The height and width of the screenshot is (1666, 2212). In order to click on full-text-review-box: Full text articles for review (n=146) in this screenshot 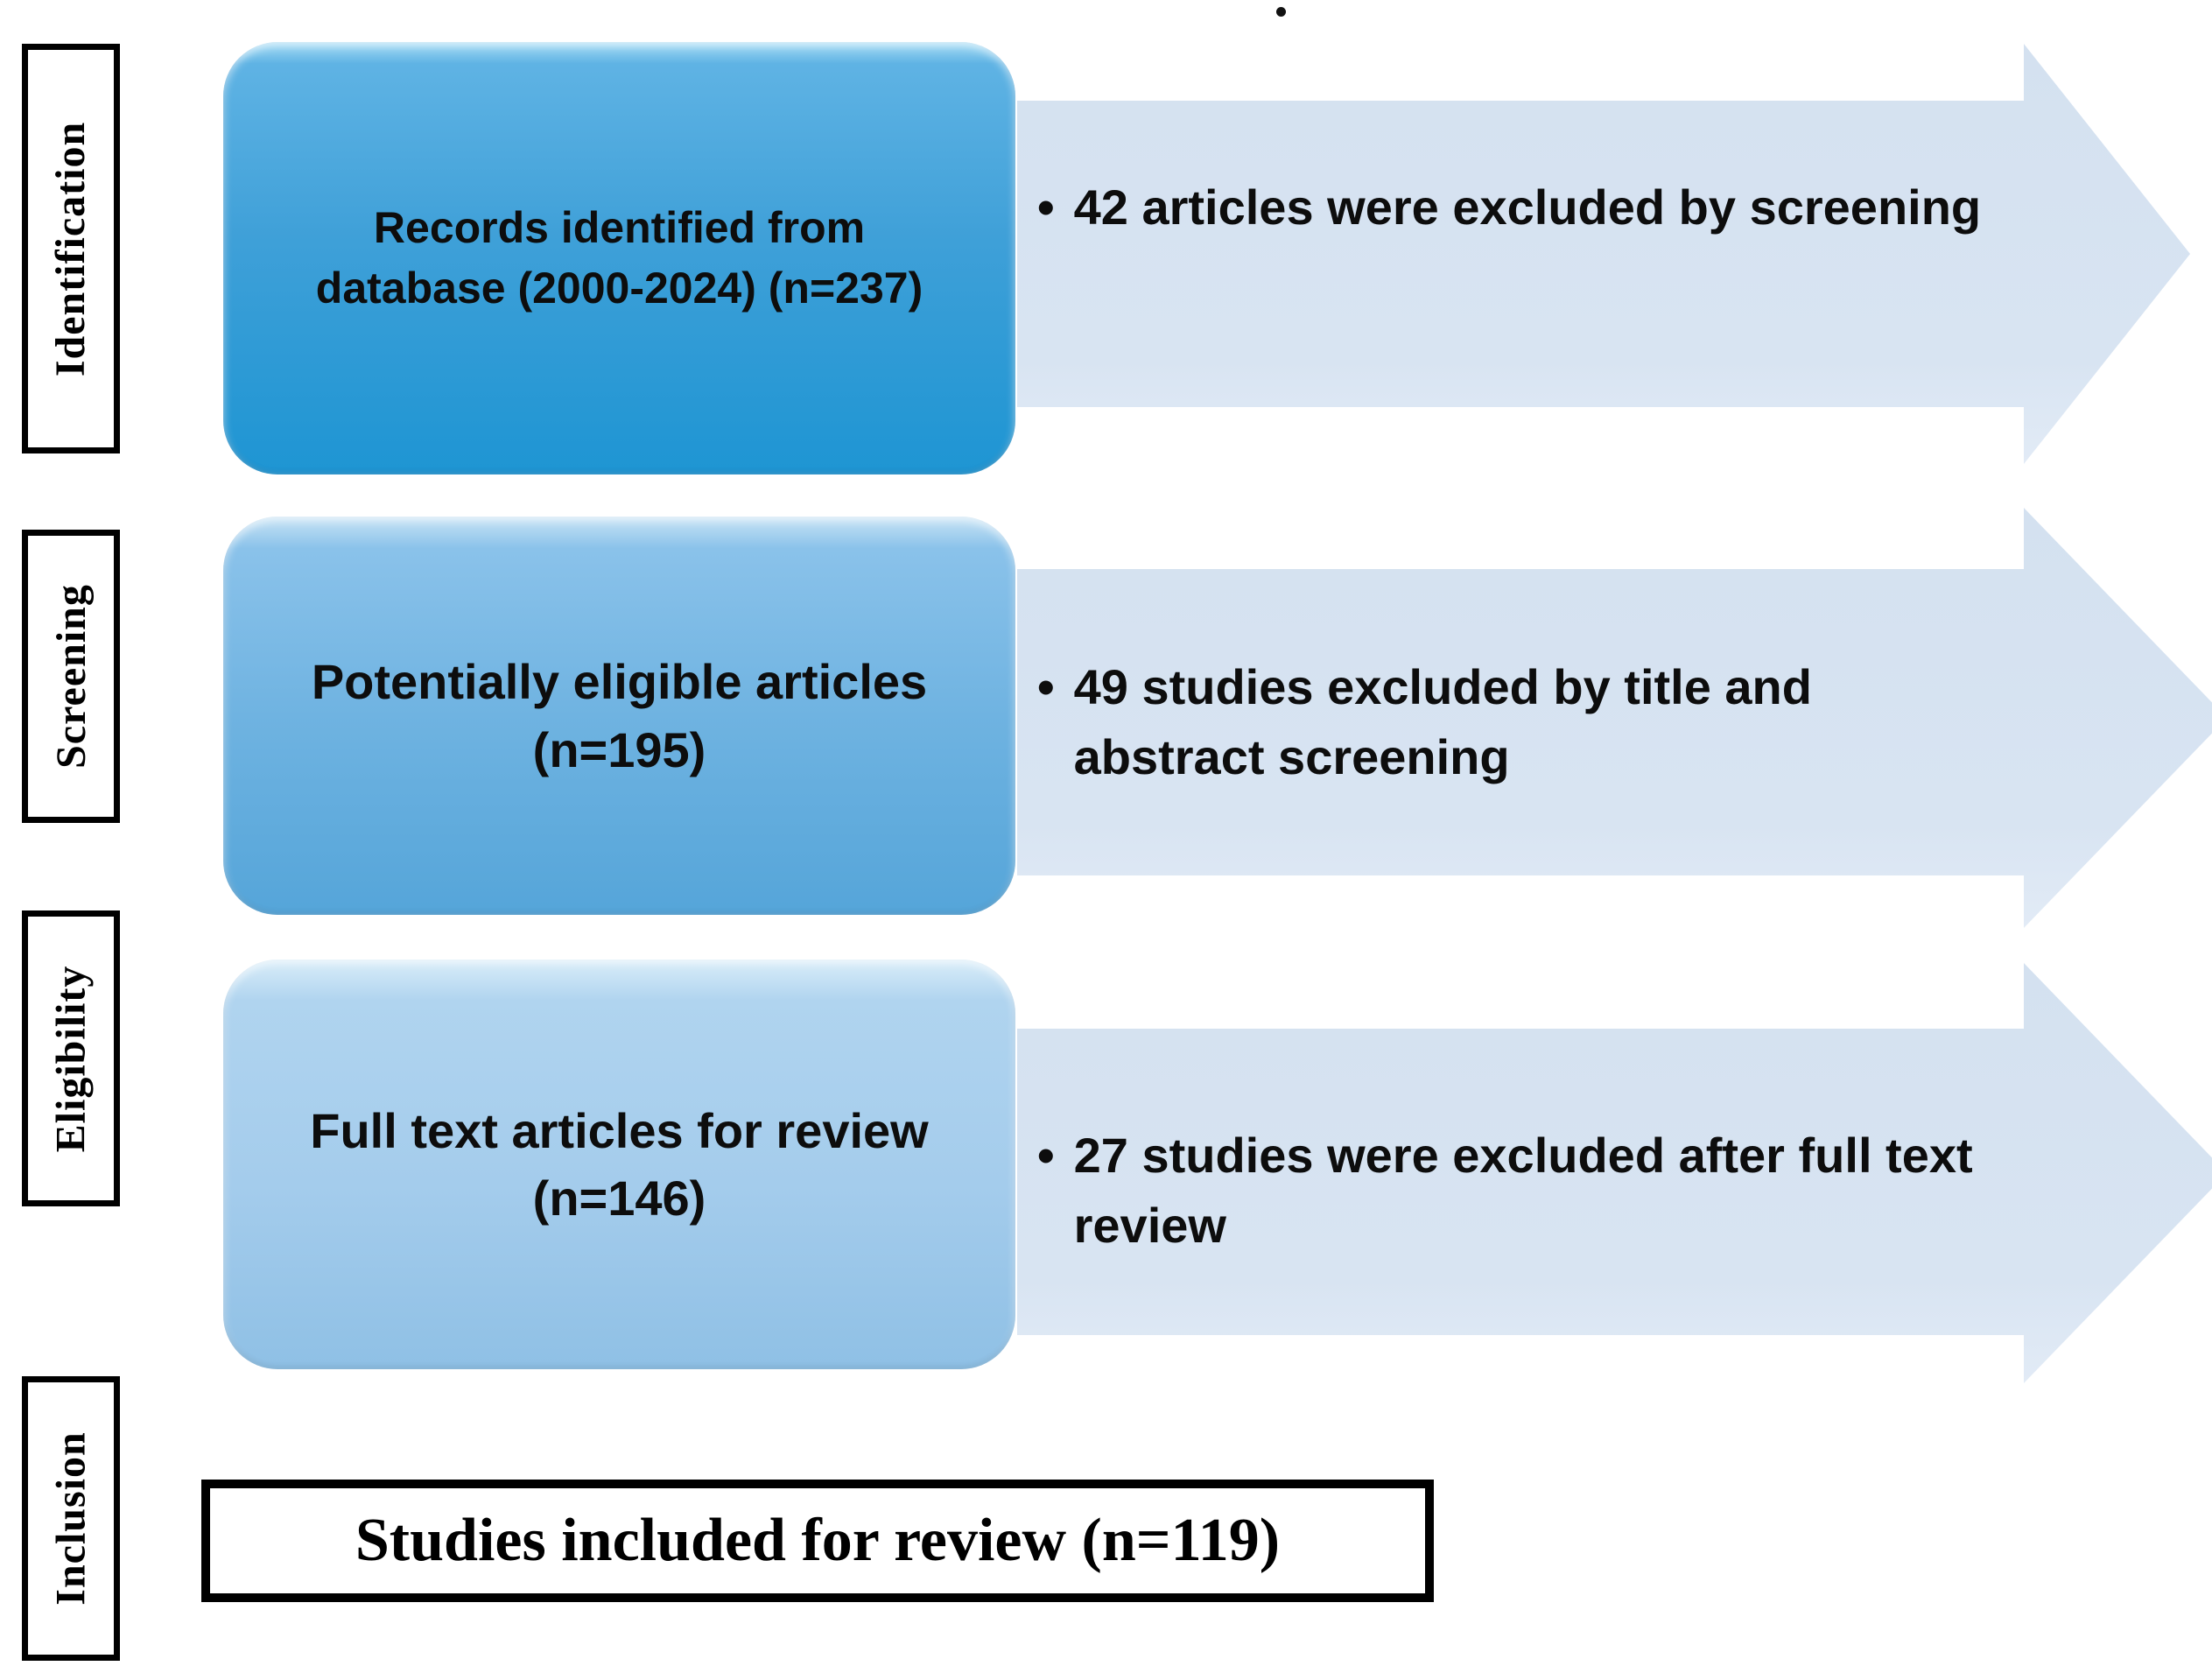, I will do `click(619, 1165)`.